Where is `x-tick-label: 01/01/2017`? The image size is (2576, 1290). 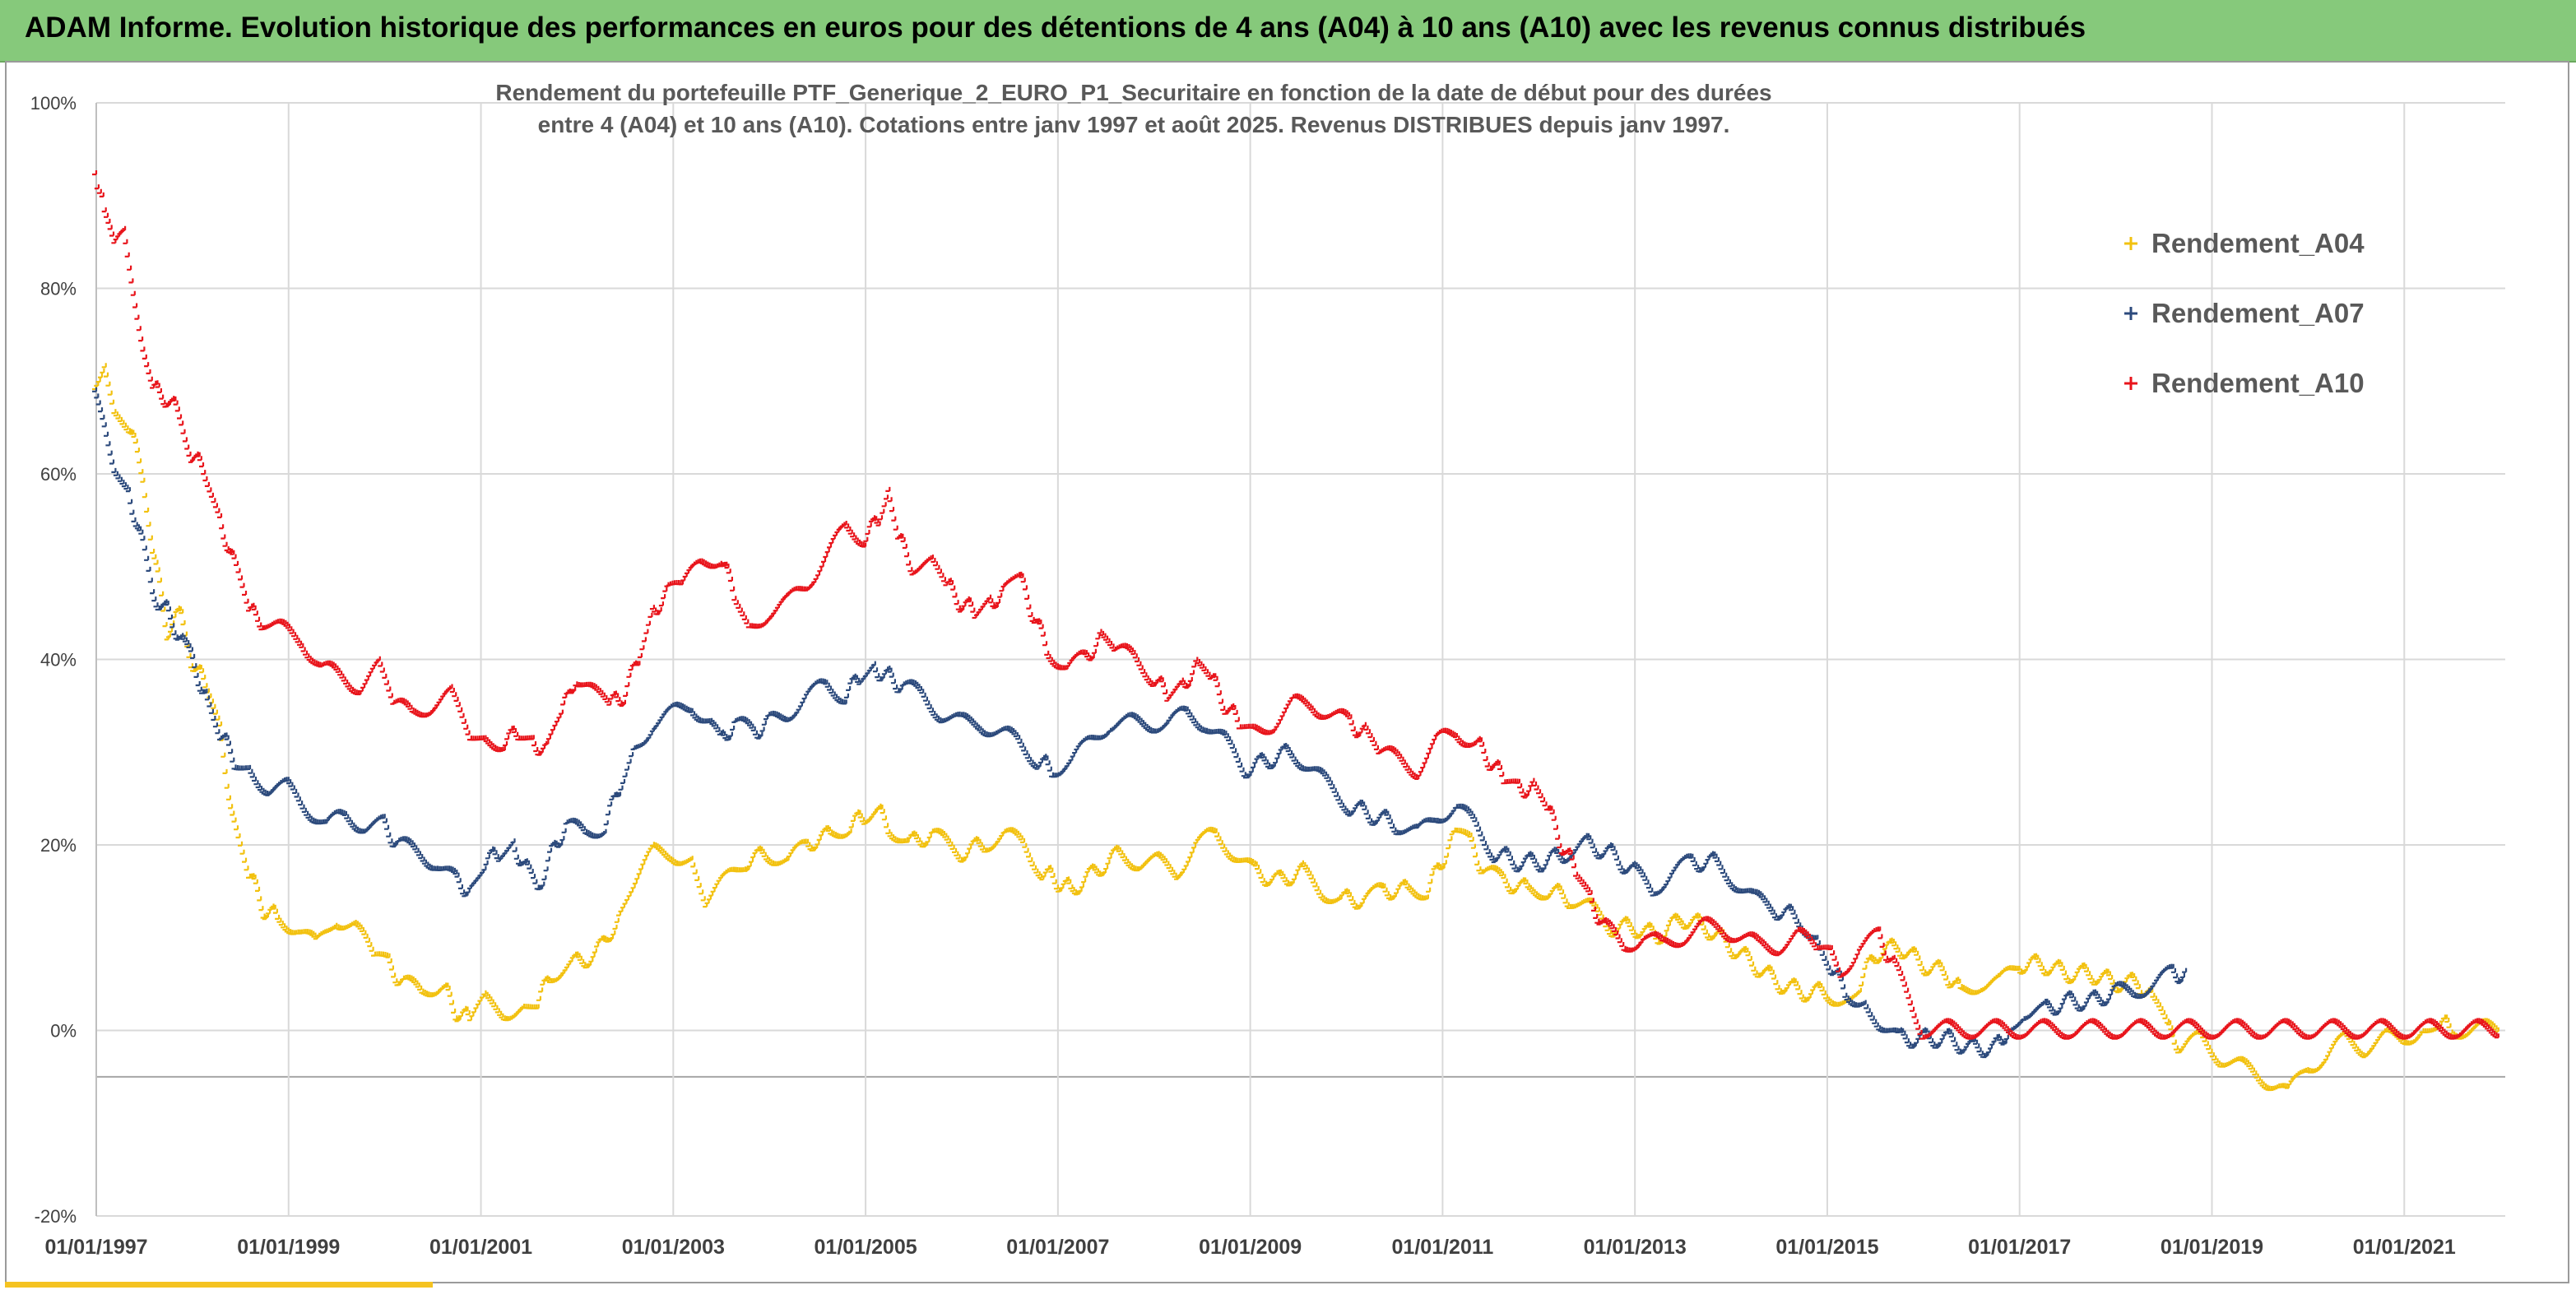
x-tick-label: 01/01/2017 is located at coordinates (2019, 1247).